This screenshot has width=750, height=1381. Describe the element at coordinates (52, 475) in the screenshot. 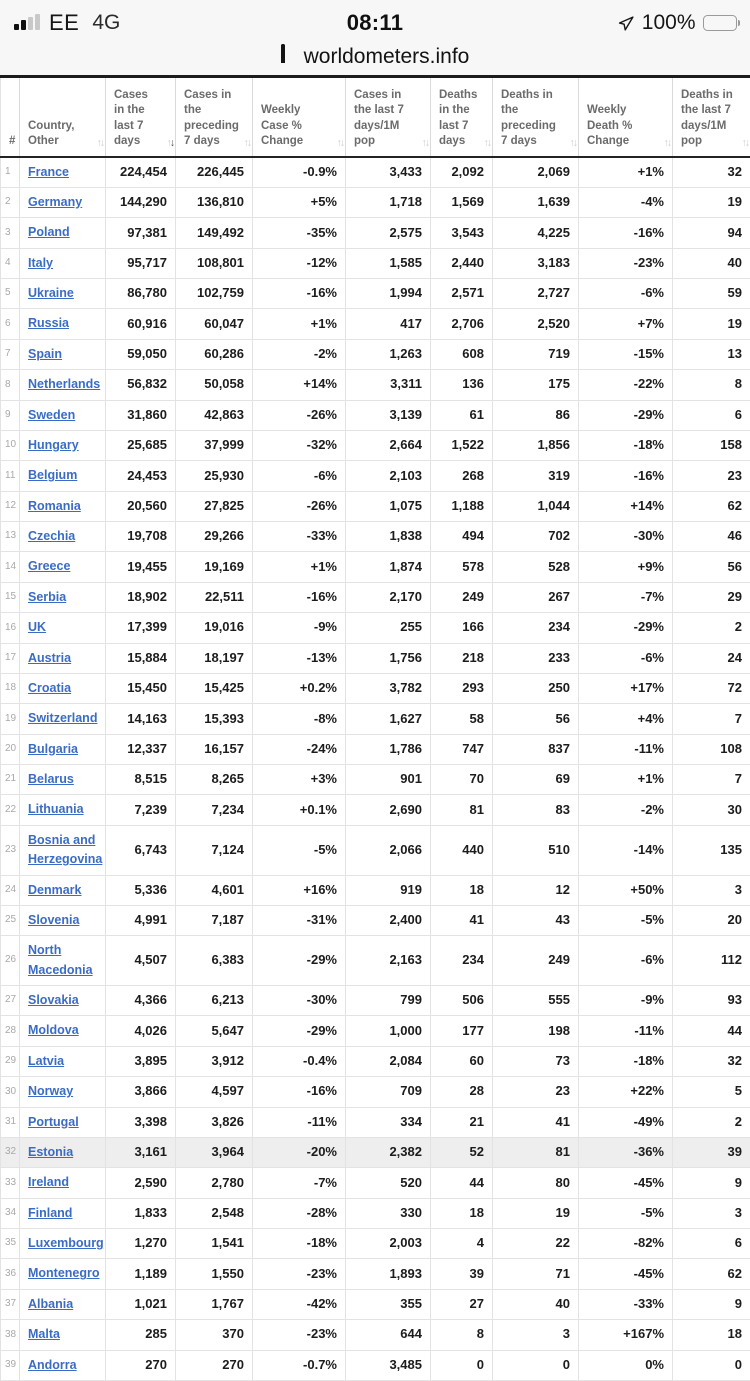

I see `country-link: Belgium` at that location.